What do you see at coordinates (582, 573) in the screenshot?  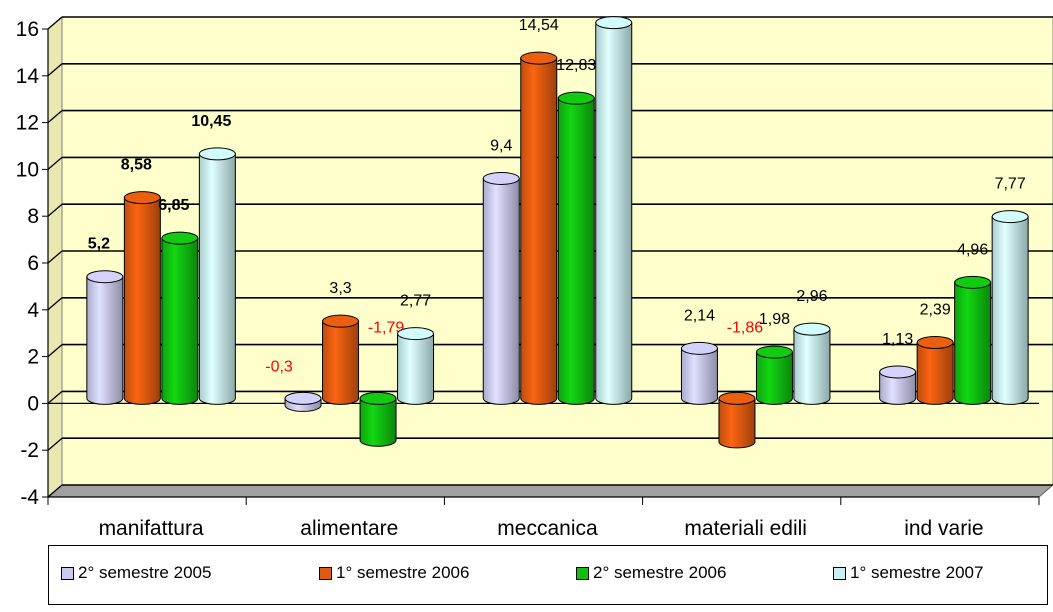 I see `legend-swatch-s3` at bounding box center [582, 573].